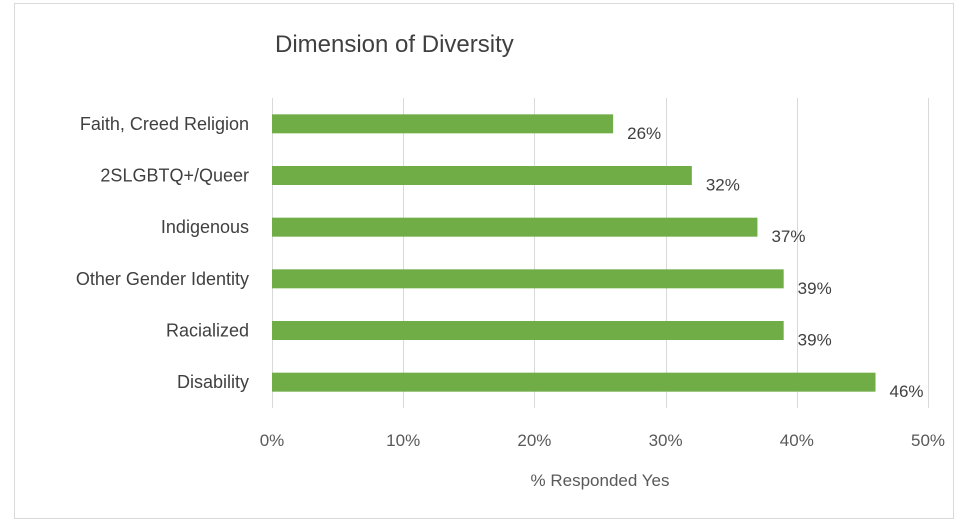 The height and width of the screenshot is (522, 960). Describe the element at coordinates (602, 440) in the screenshot. I see `x-tick-labels: 0% 10% 20% 30% 40% 50%` at that location.